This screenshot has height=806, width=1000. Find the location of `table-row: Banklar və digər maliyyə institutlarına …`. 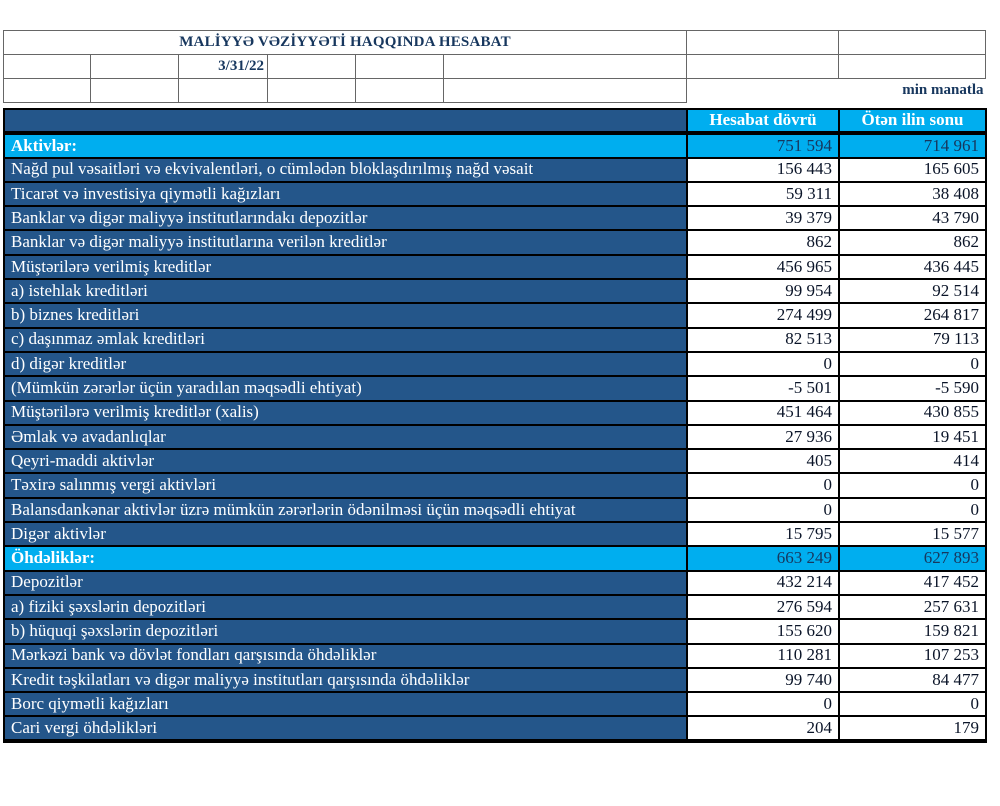

table-row: Banklar və digər maliyyə institutlarına … is located at coordinates (495, 242).